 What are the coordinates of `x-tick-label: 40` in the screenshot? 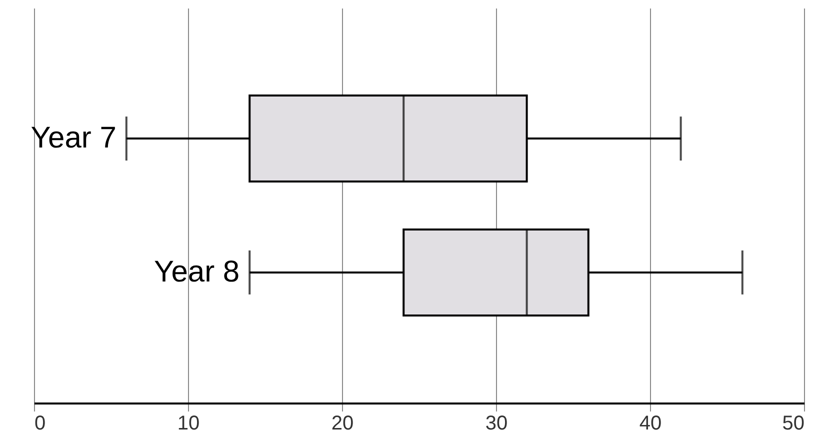 It's located at (650, 423).